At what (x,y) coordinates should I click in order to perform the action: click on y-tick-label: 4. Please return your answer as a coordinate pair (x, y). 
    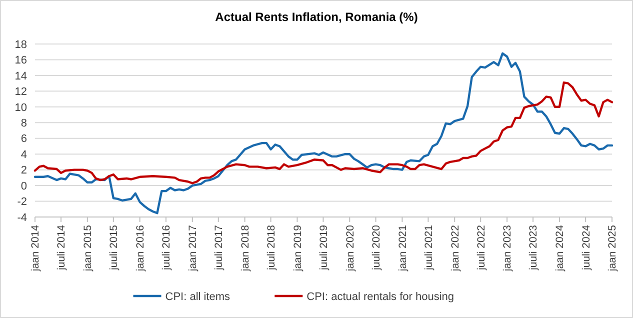
    Looking at the image, I should click on (23, 154).